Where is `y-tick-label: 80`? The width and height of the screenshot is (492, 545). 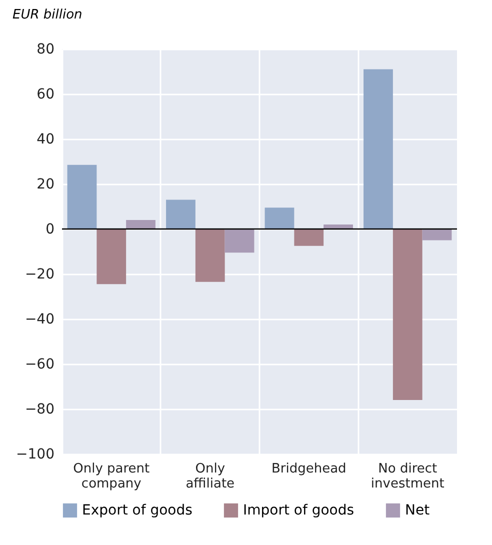
y-tick-label: 80 is located at coordinates (45, 50).